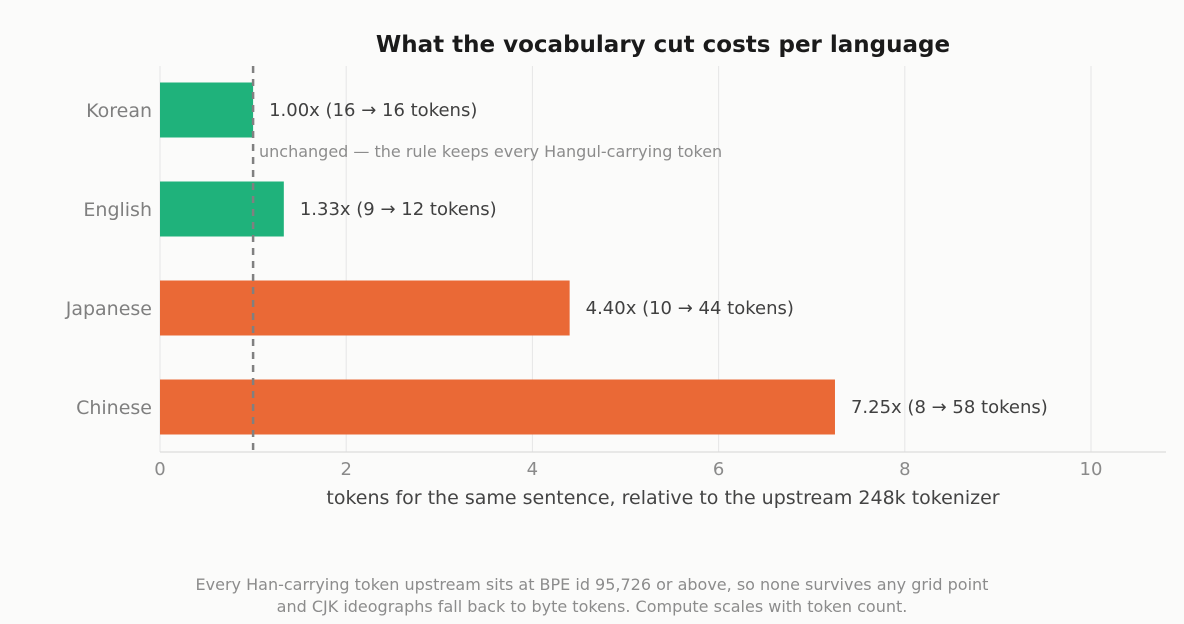 The height and width of the screenshot is (624, 1184). Describe the element at coordinates (222, 209) in the screenshot. I see `bar-english` at that location.